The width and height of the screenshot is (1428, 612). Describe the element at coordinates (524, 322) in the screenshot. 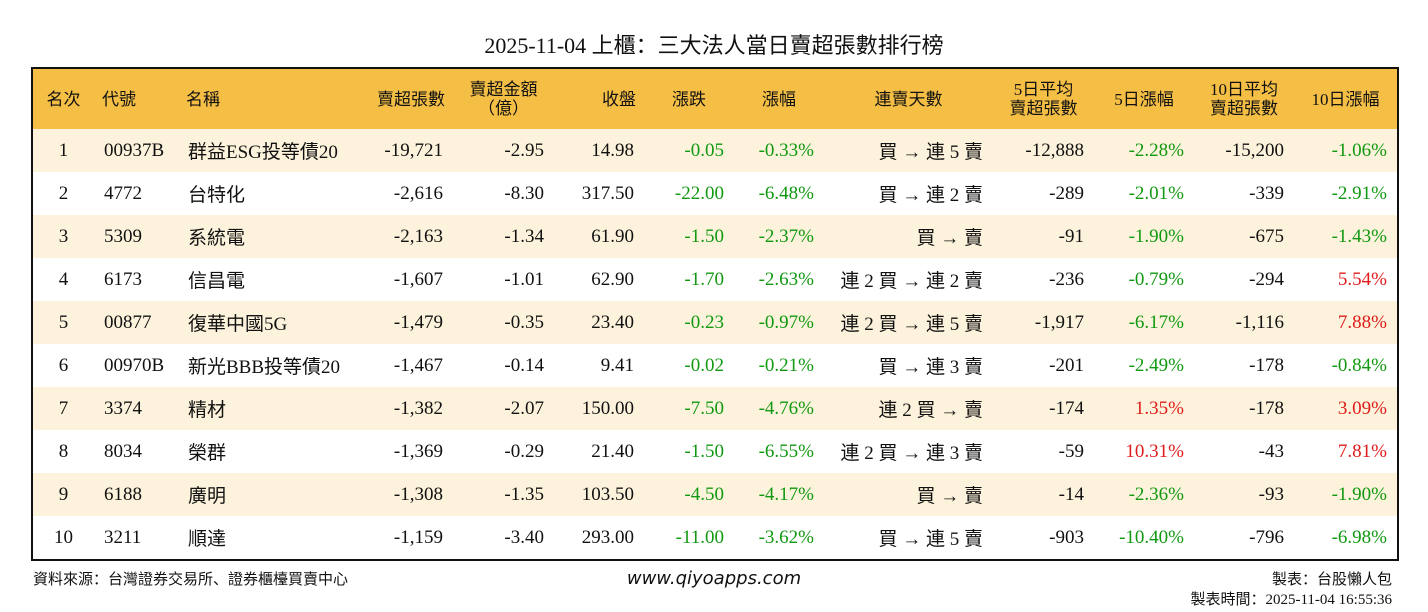

I see `table-cell: -0.35` at that location.